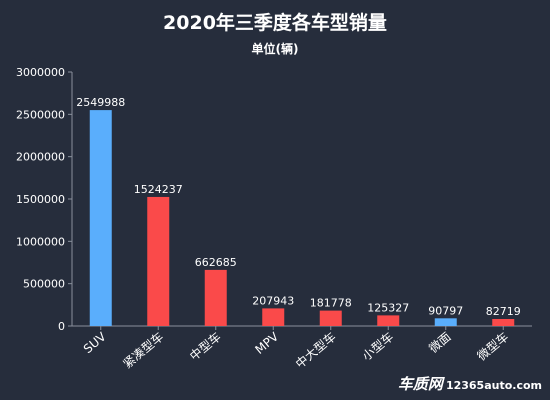 The width and height of the screenshot is (550, 400). I want to click on watermark-site: 12365auto.com, so click(493, 385).